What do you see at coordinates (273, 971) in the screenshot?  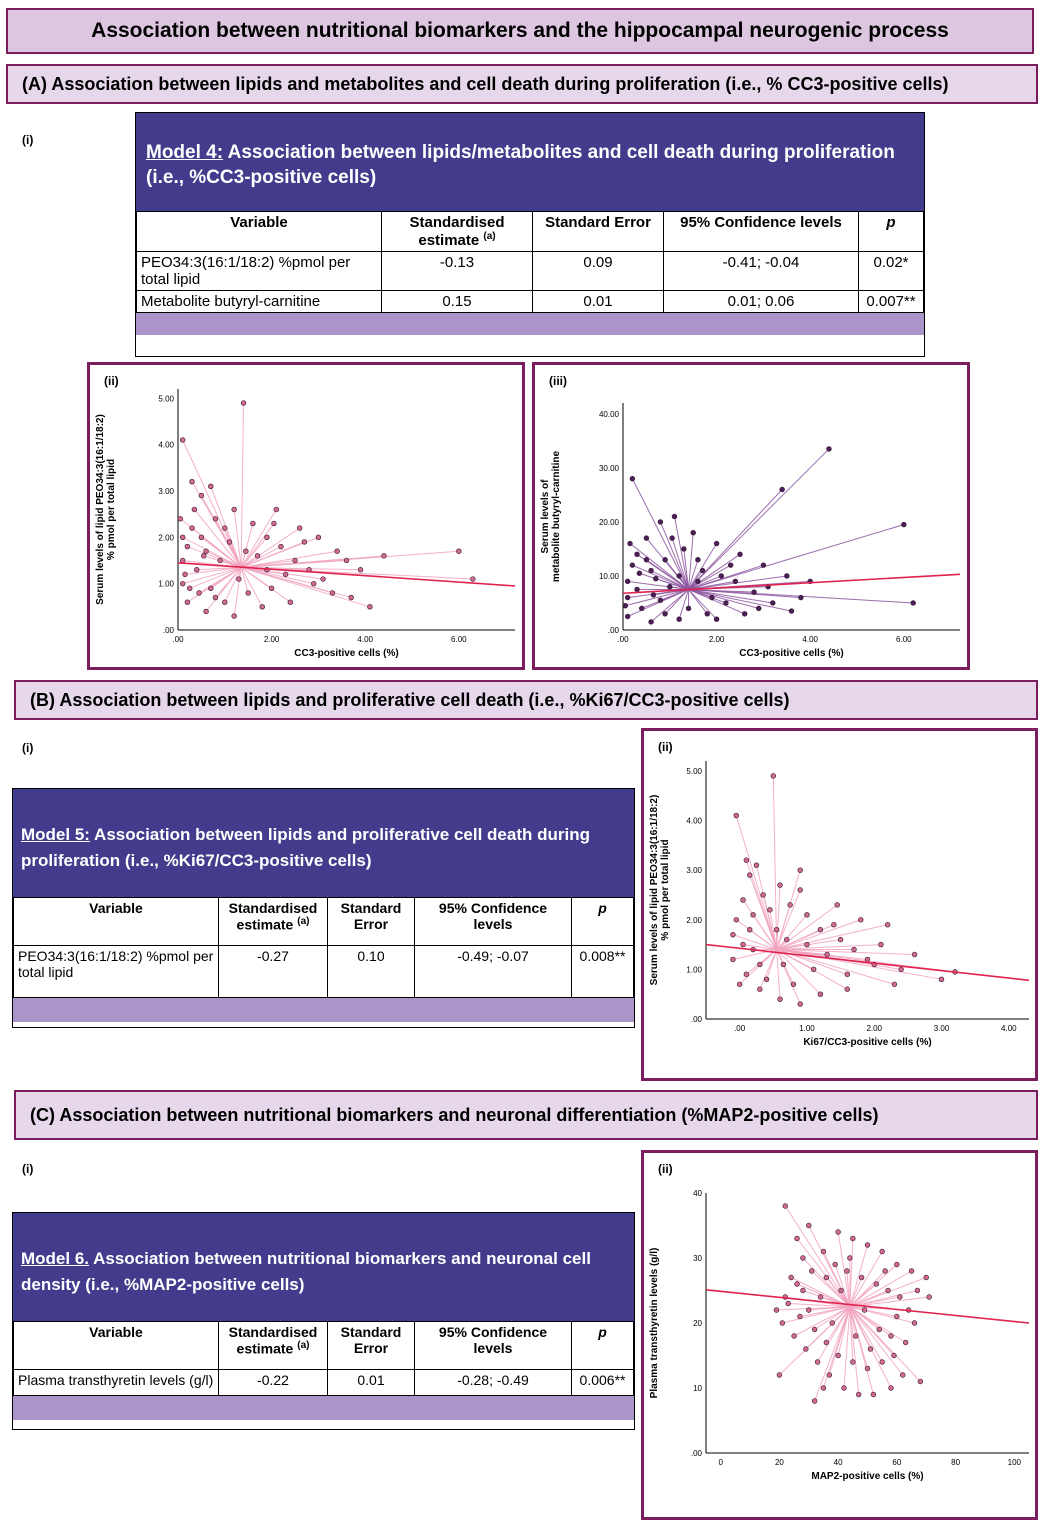 I see `table-cell: -0.27` at bounding box center [273, 971].